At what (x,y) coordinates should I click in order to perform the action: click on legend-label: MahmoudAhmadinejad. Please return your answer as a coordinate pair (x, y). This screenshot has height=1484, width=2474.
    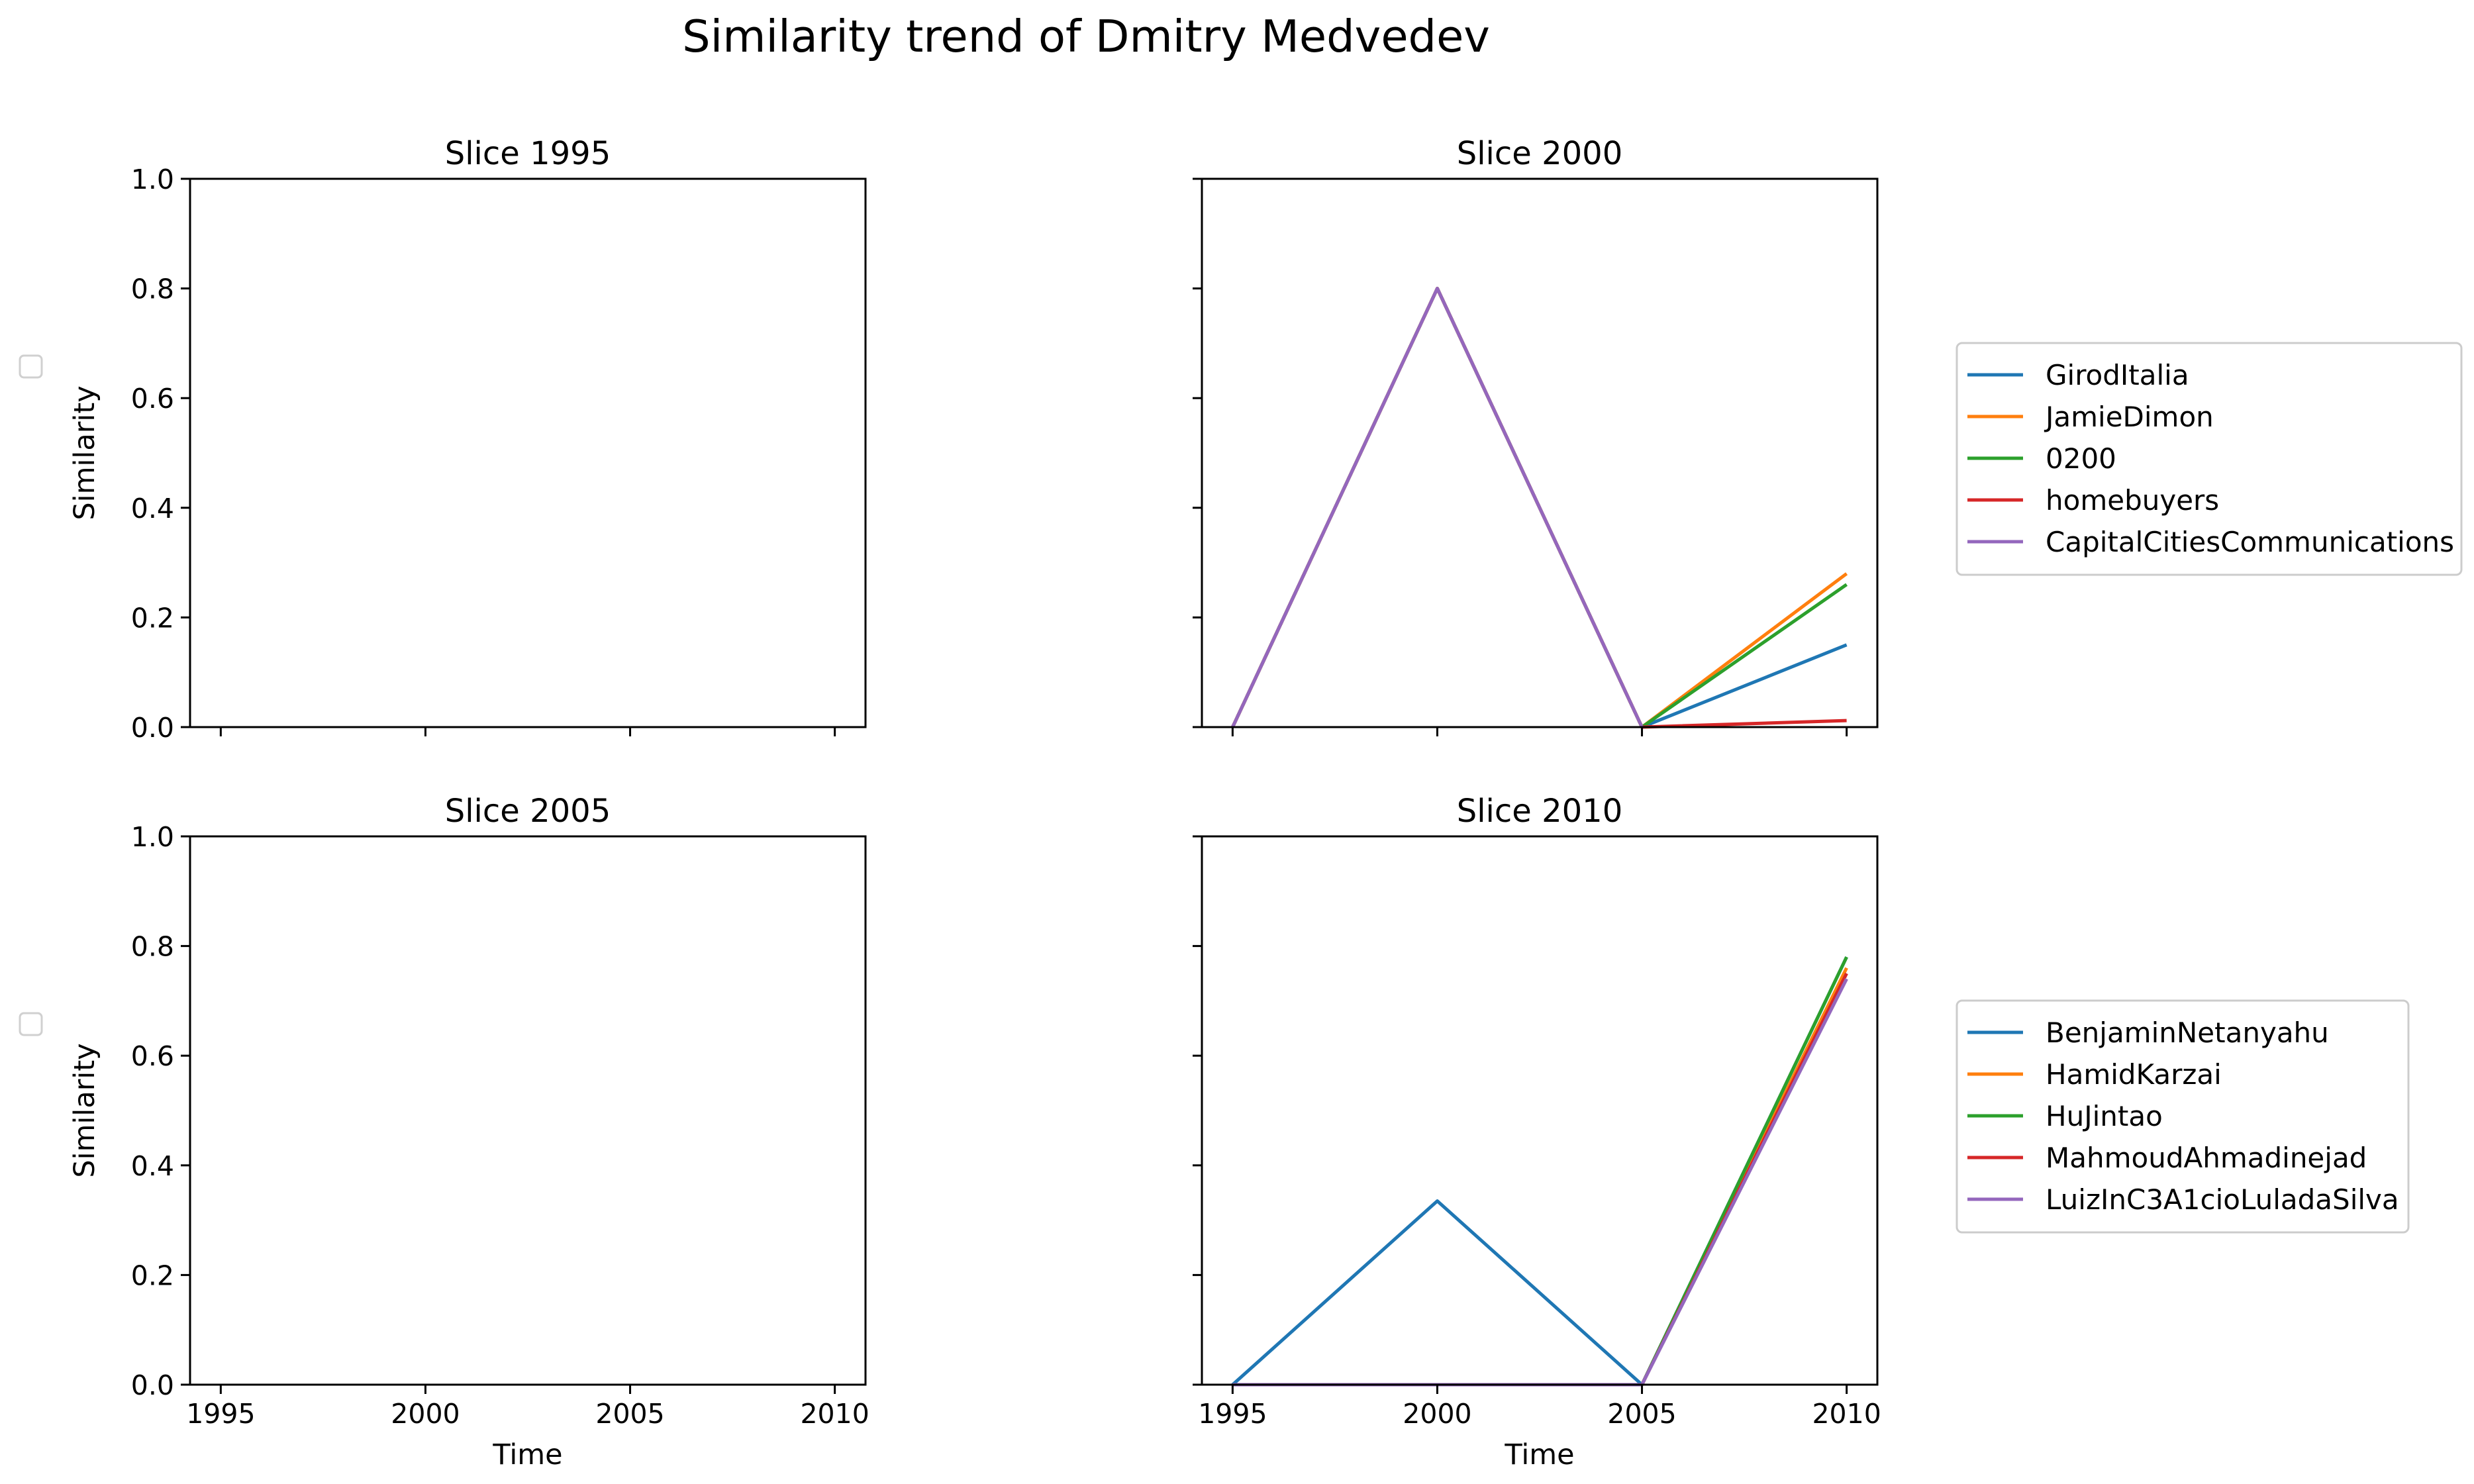
    Looking at the image, I should click on (2206, 1158).